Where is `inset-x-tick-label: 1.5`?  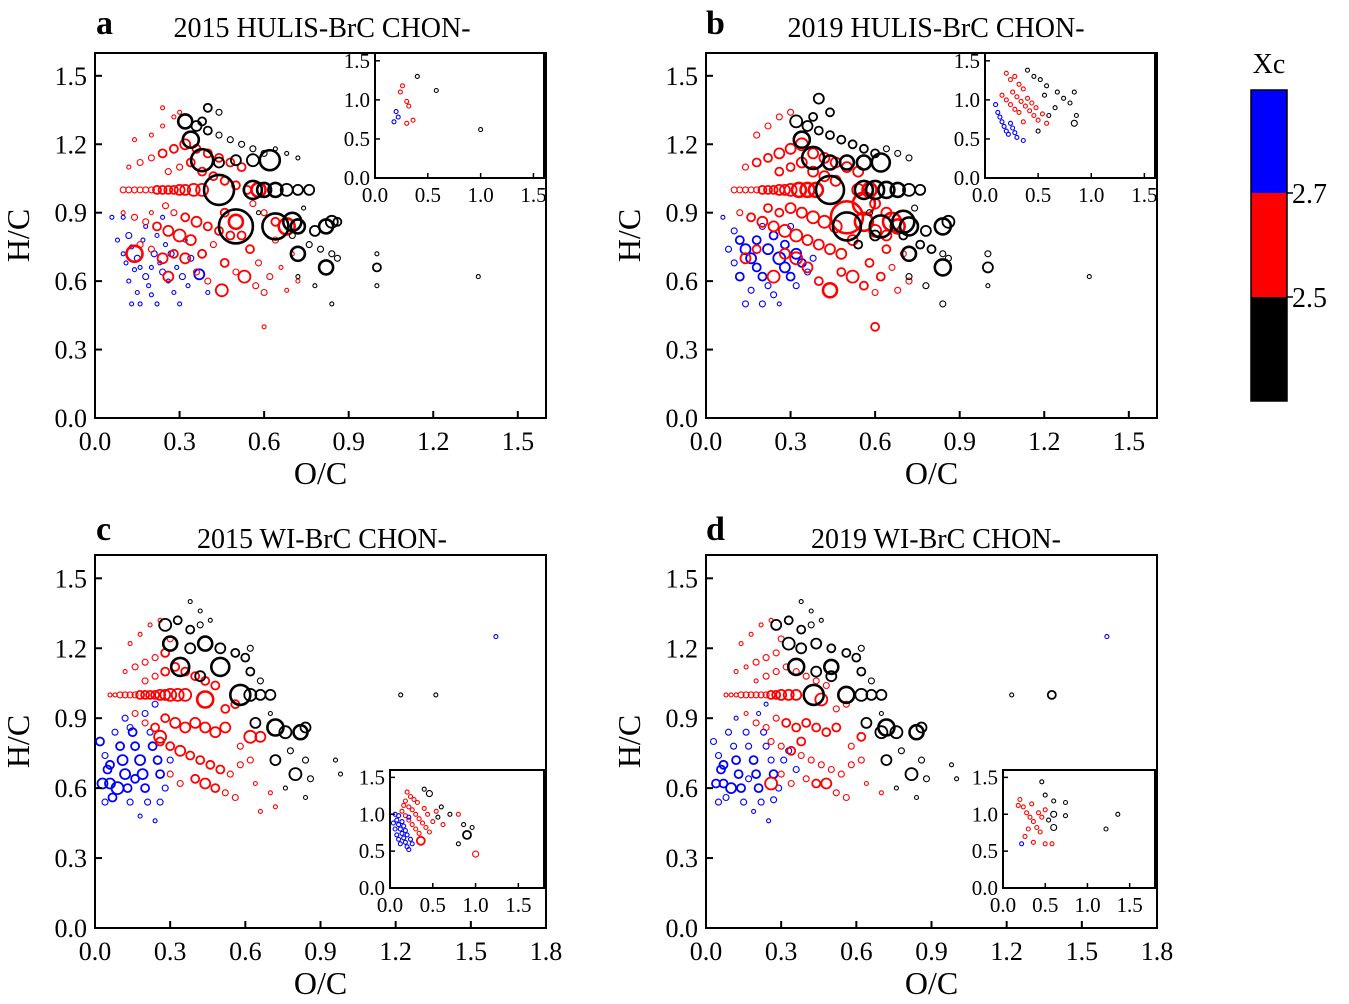 inset-x-tick-label: 1.5 is located at coordinates (1130, 905).